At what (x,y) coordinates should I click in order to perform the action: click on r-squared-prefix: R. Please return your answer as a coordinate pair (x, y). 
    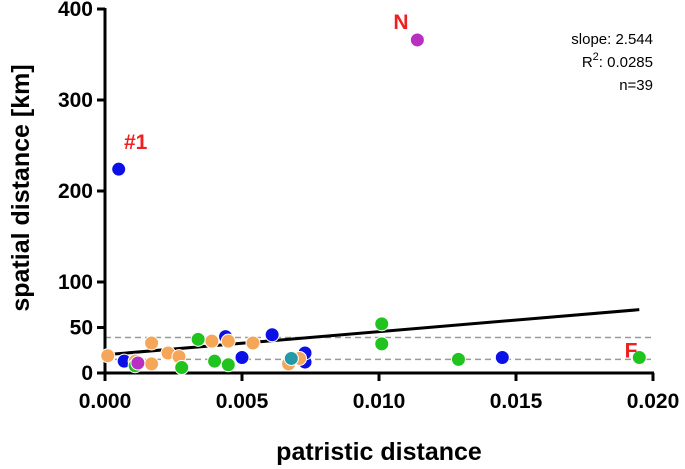
    Looking at the image, I should click on (587, 62).